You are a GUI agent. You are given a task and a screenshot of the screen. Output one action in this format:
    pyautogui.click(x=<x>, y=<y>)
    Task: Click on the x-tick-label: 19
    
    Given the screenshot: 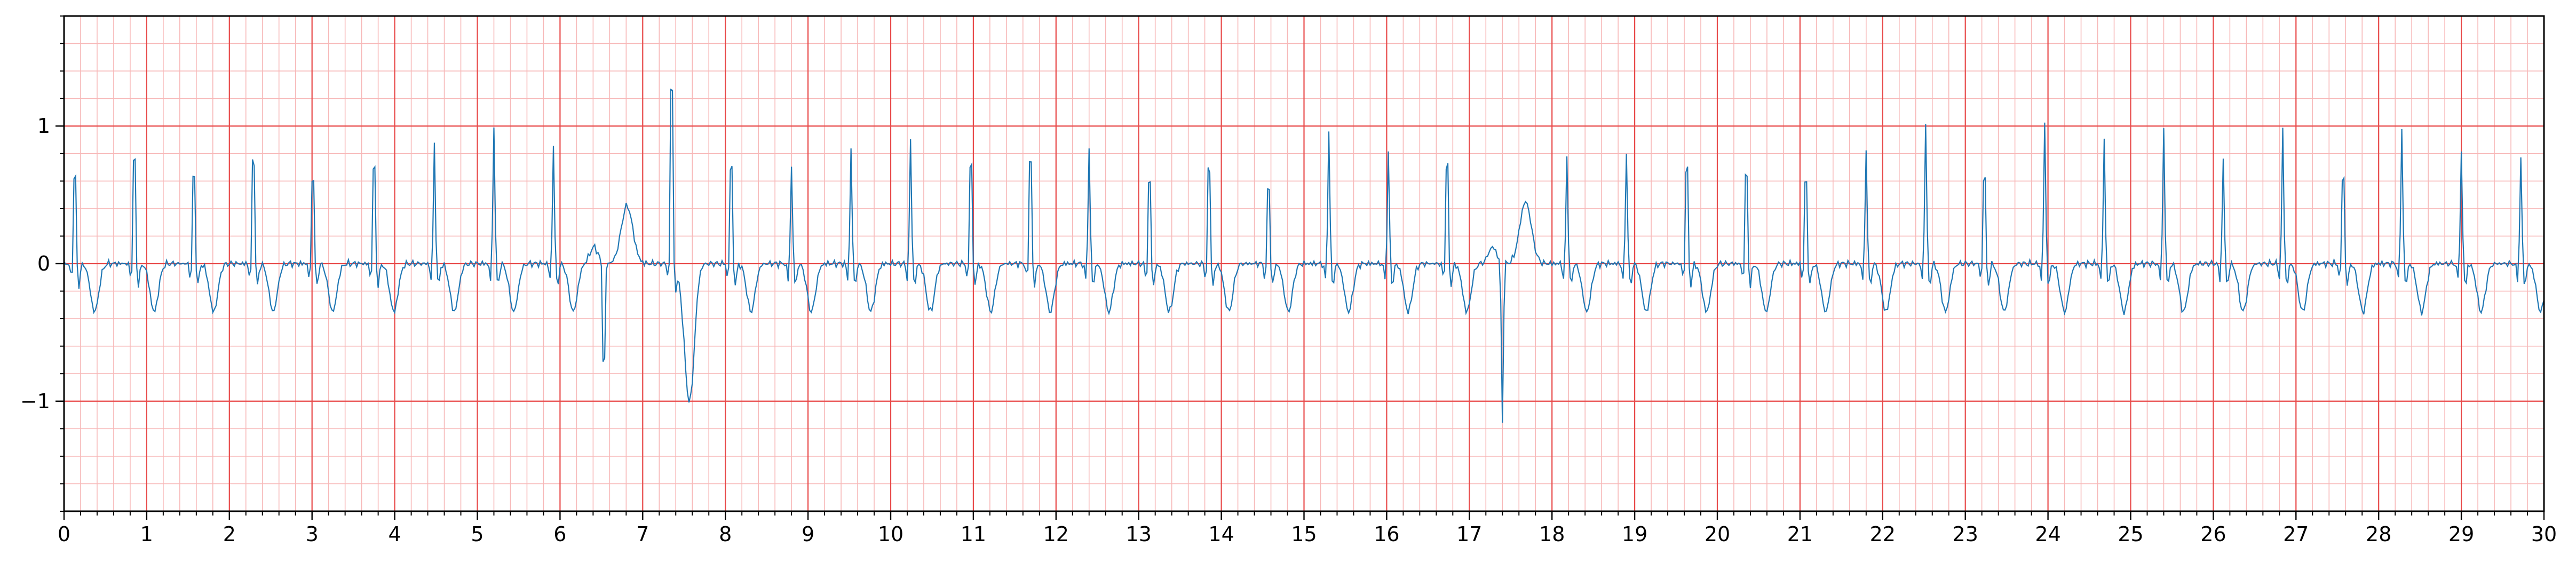 What is the action you would take?
    pyautogui.click(x=1634, y=534)
    